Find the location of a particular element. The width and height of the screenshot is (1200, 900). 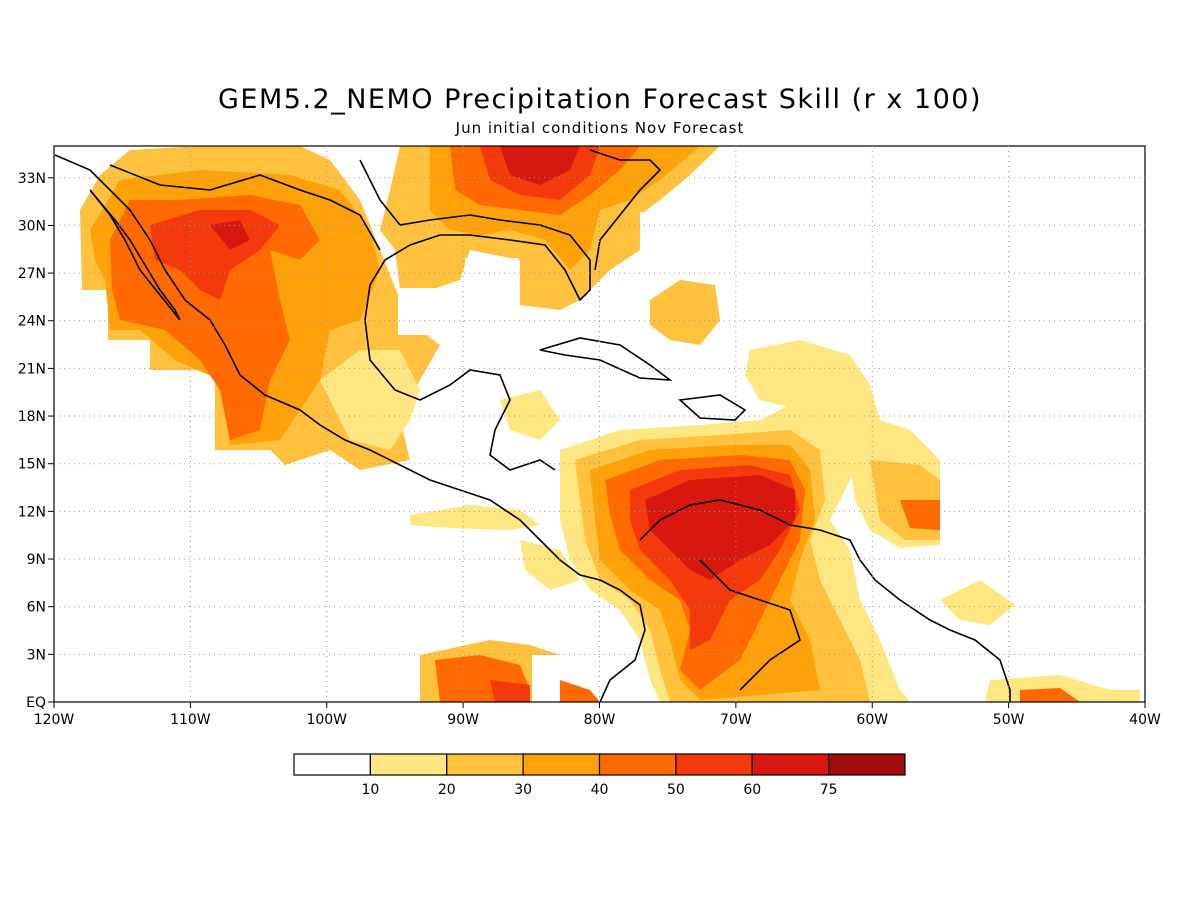

skill-gap-epac is located at coordinates (546, 678).